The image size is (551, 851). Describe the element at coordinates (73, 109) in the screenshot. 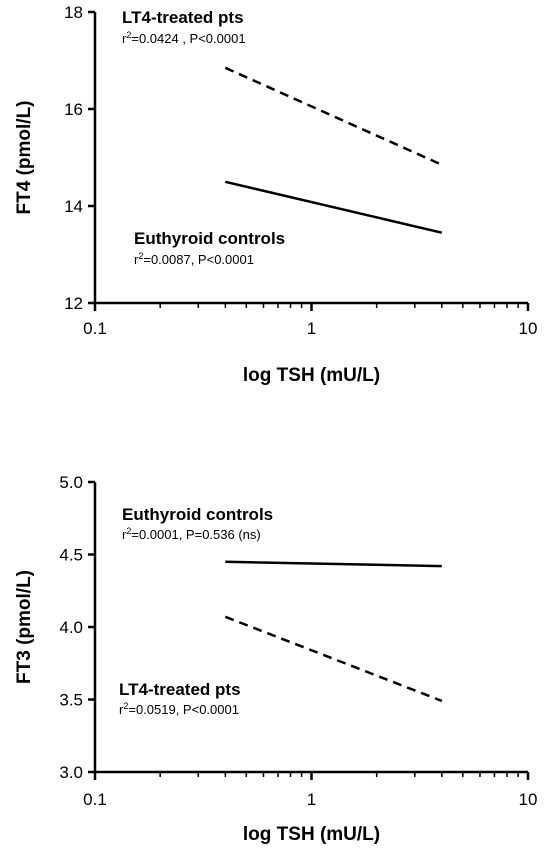

I see `y-tick-label: 16` at that location.